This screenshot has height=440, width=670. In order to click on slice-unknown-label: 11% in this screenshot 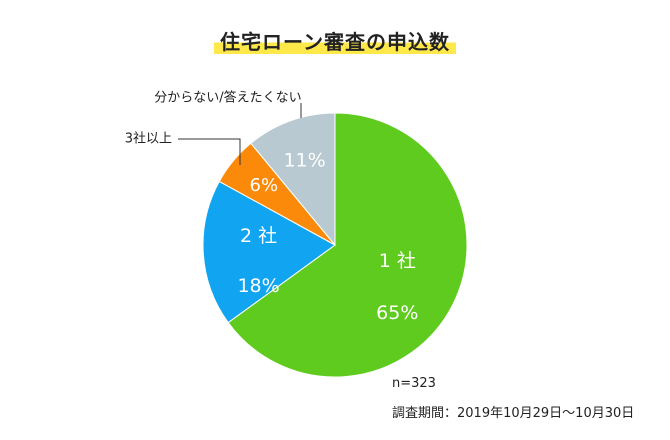, I will do `click(304, 160)`.